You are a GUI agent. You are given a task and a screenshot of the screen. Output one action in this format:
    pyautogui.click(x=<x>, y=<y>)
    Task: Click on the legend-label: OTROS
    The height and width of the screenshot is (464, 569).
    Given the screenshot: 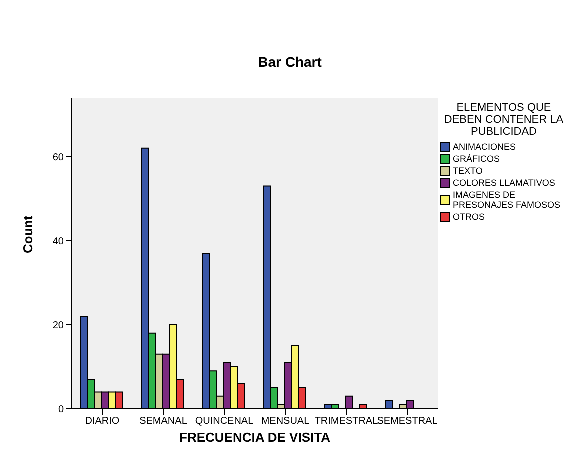 What is the action you would take?
    pyautogui.click(x=469, y=217)
    